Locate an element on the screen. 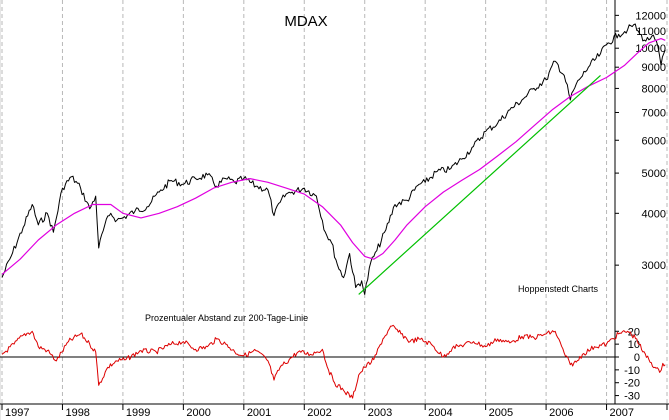  price-tick-label: 5000 is located at coordinates (654, 174).